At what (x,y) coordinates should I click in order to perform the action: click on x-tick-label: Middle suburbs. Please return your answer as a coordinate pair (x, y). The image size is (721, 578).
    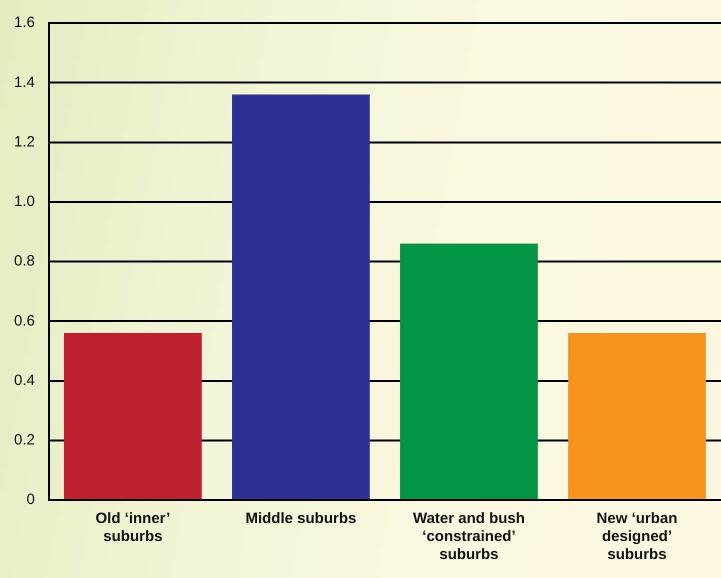
    Looking at the image, I should click on (300, 519).